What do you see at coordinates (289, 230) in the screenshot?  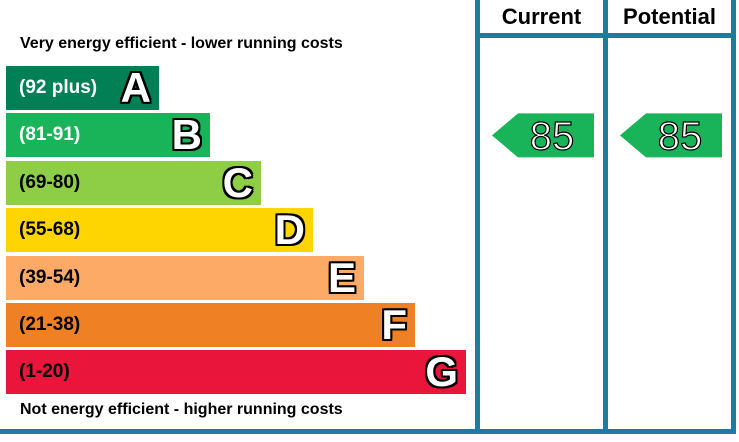 I see `band-letter: D` at bounding box center [289, 230].